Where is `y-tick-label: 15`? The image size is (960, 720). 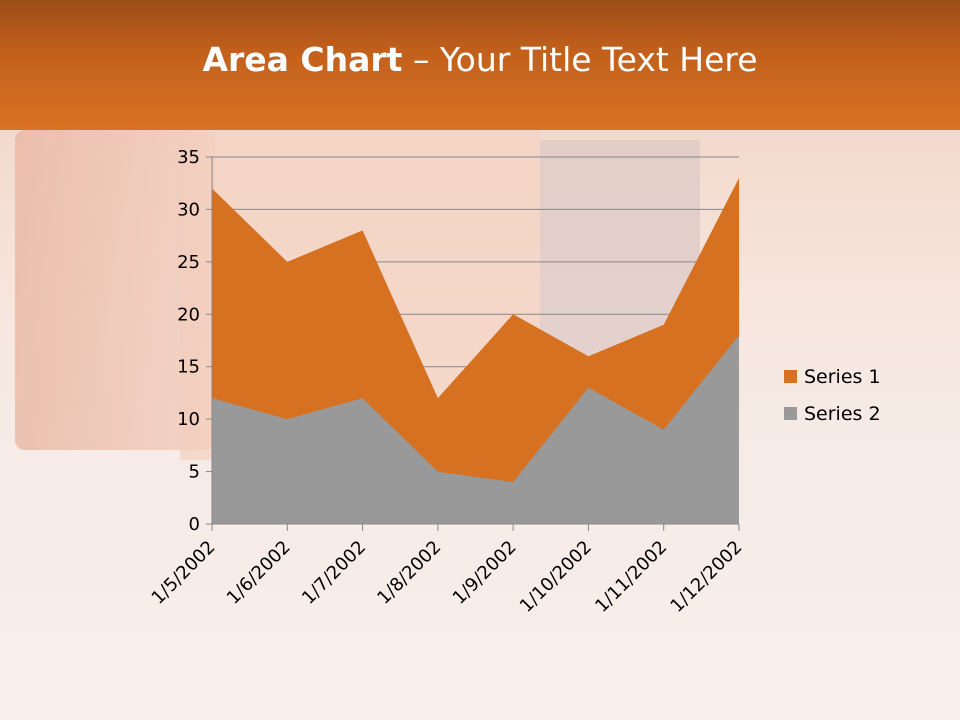
y-tick-label: 15 is located at coordinates (188, 367).